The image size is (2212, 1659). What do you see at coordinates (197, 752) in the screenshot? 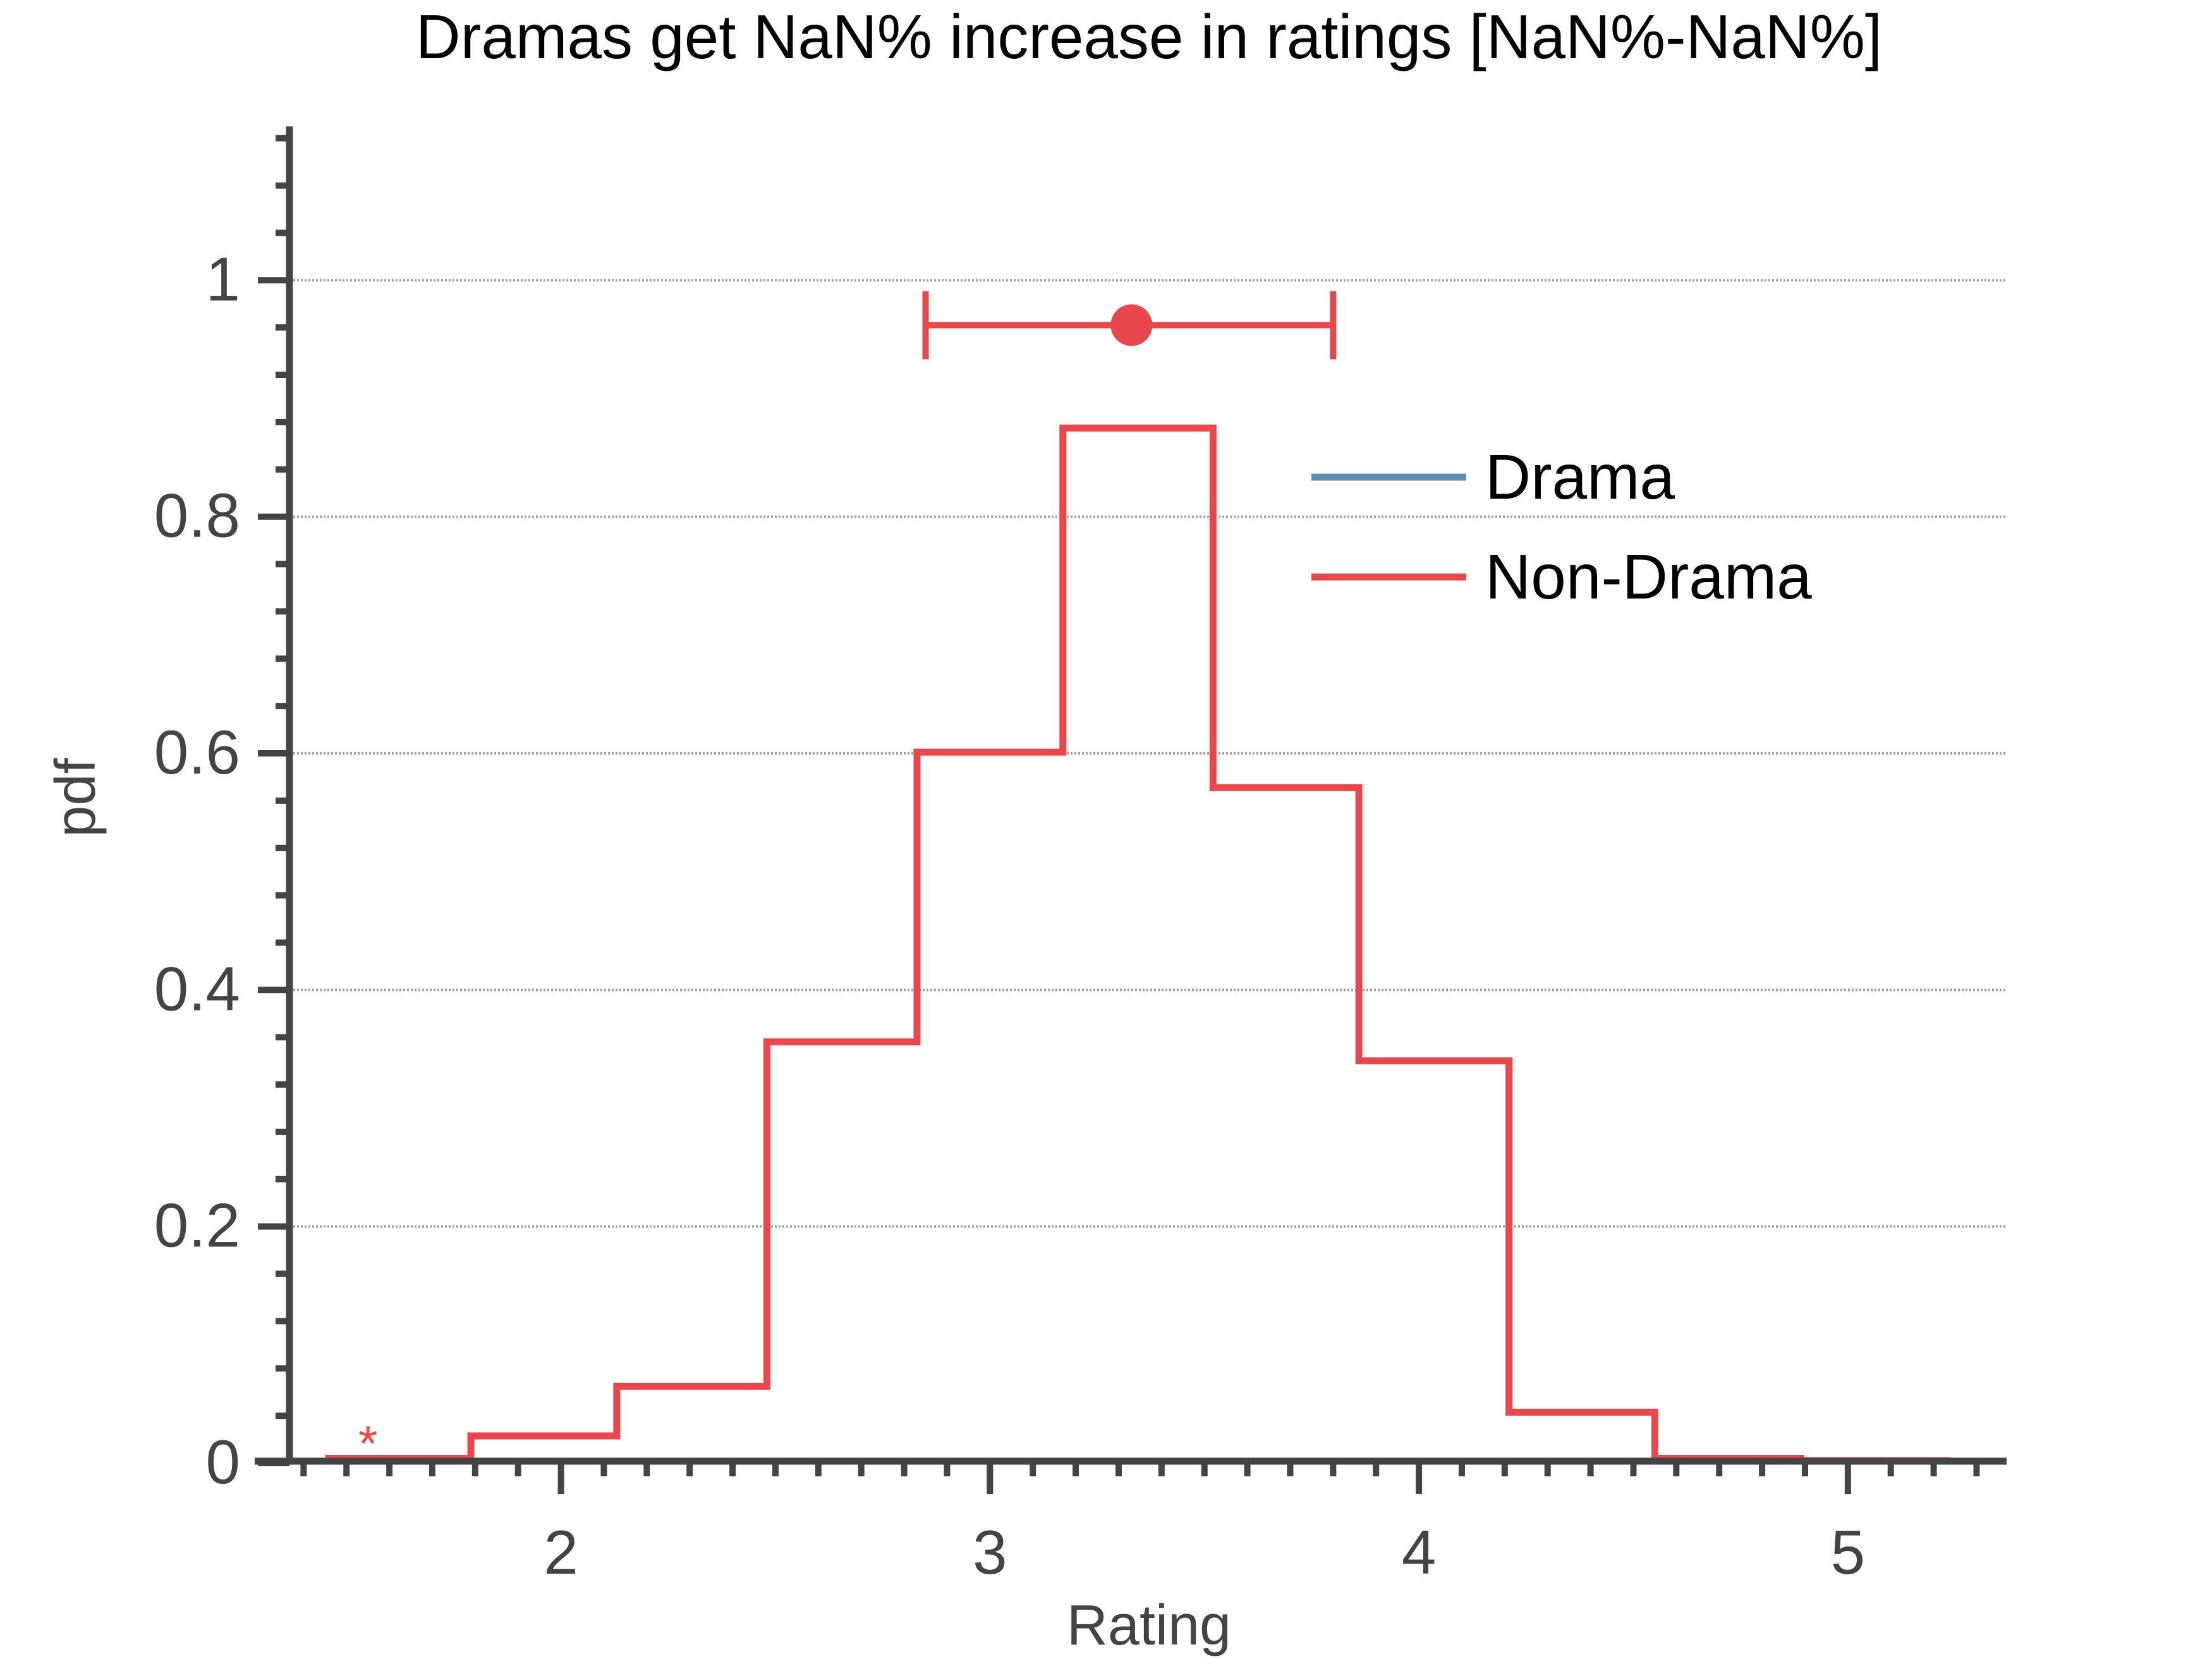
I see `y-tick-label: 0.6` at bounding box center [197, 752].